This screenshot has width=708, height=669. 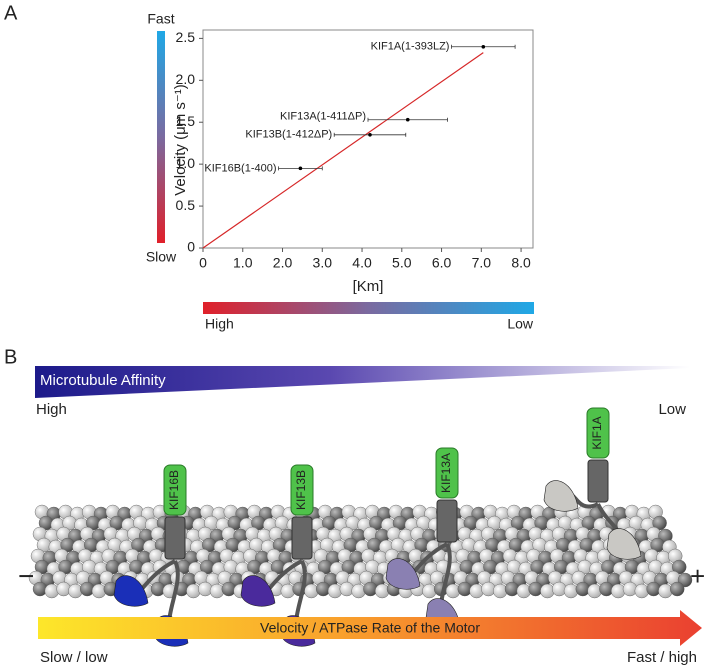 What do you see at coordinates (186, 205) in the screenshot?
I see `y-tick-label: 0.5` at bounding box center [186, 205].